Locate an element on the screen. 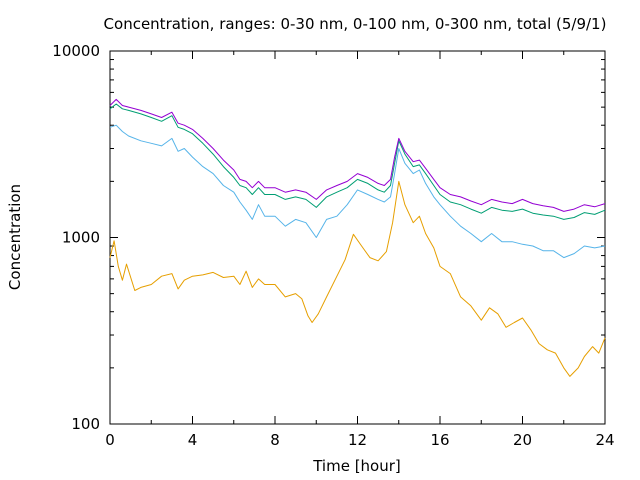  x-tick-label: 16 is located at coordinates (439, 440).